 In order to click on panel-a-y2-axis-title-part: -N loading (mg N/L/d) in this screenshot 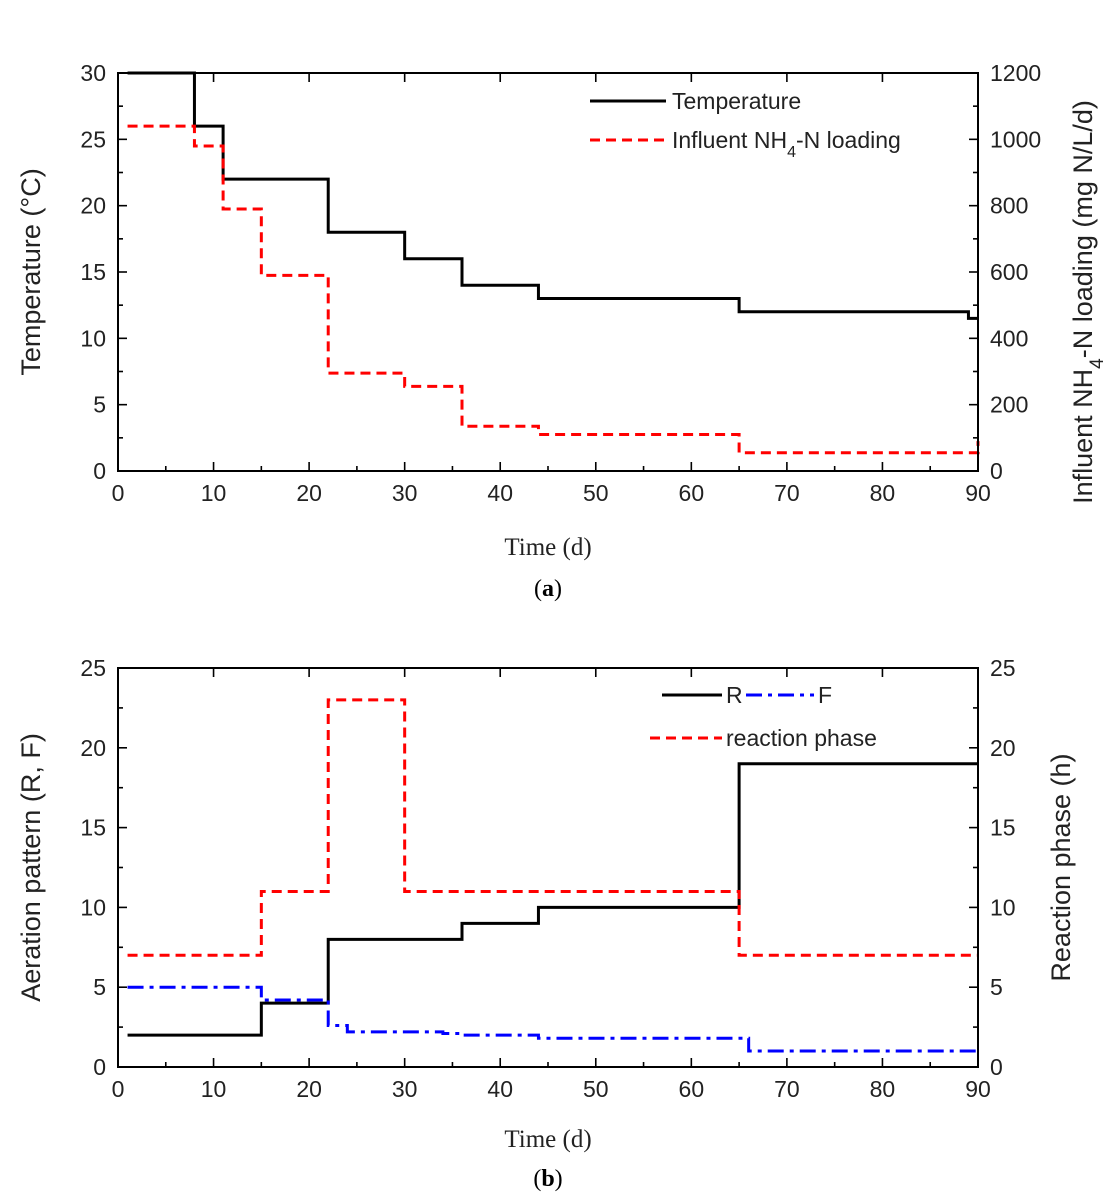, I will do `click(1083, 229)`.